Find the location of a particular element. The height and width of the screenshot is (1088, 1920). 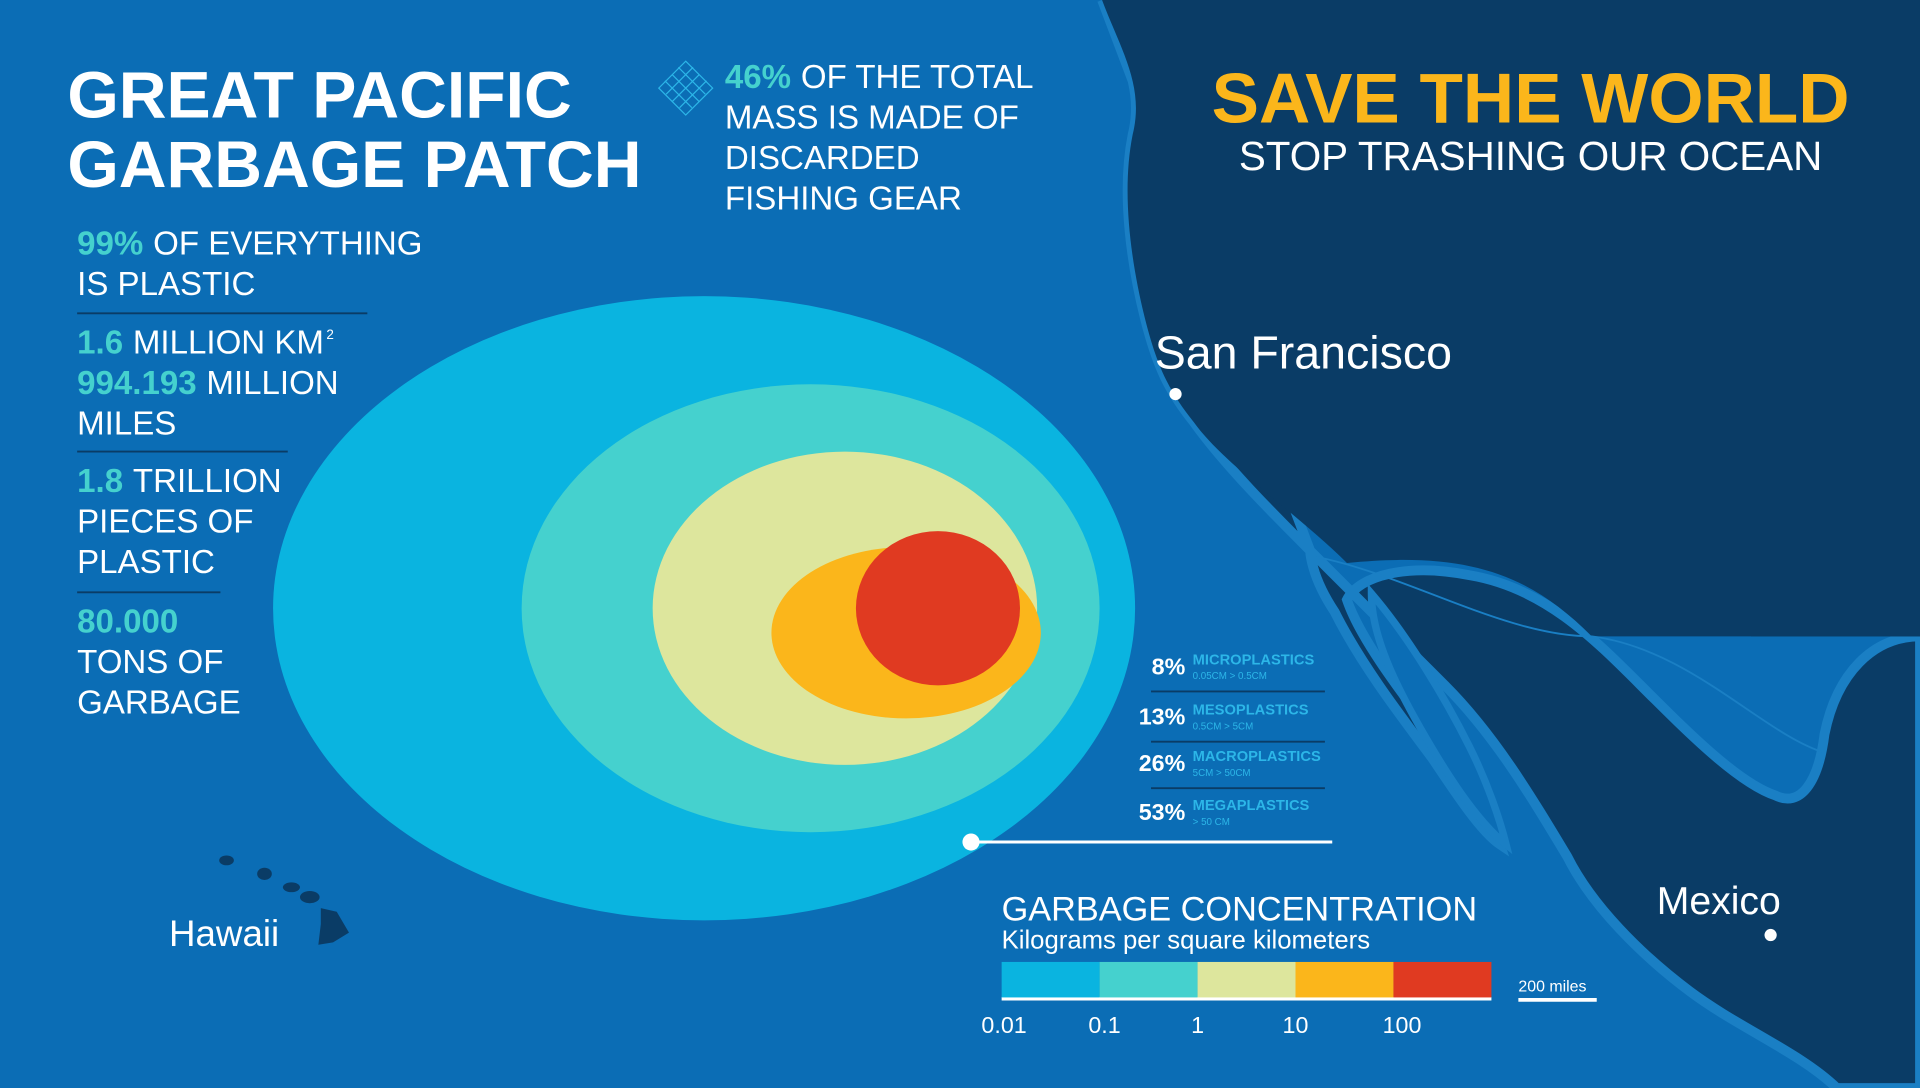

fact-line: PIECES OF is located at coordinates (165, 521).